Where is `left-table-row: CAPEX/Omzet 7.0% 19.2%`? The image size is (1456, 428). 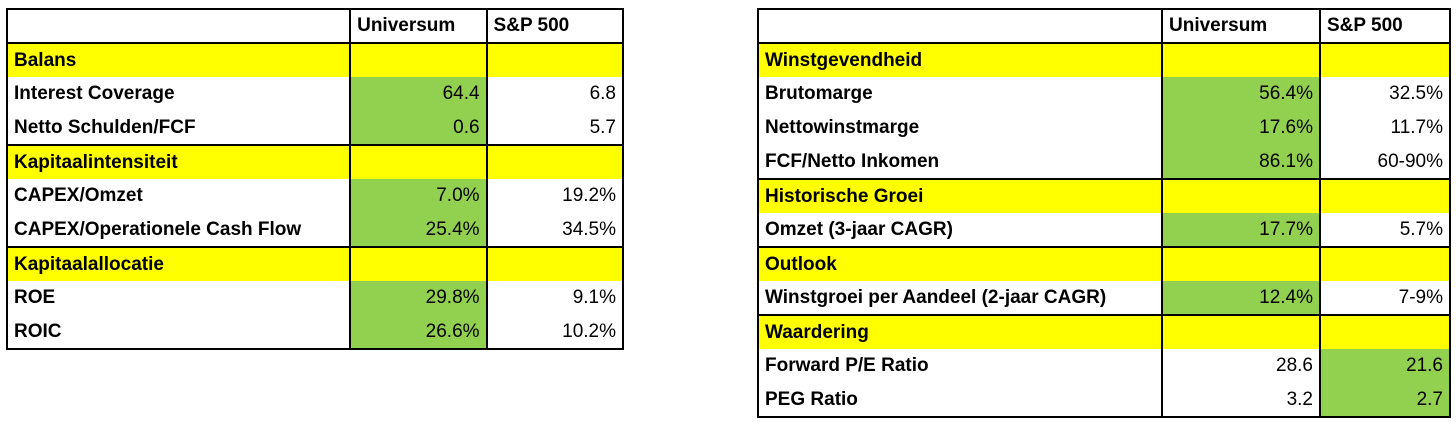 left-table-row: CAPEX/Omzet 7.0% 19.2% is located at coordinates (315, 196).